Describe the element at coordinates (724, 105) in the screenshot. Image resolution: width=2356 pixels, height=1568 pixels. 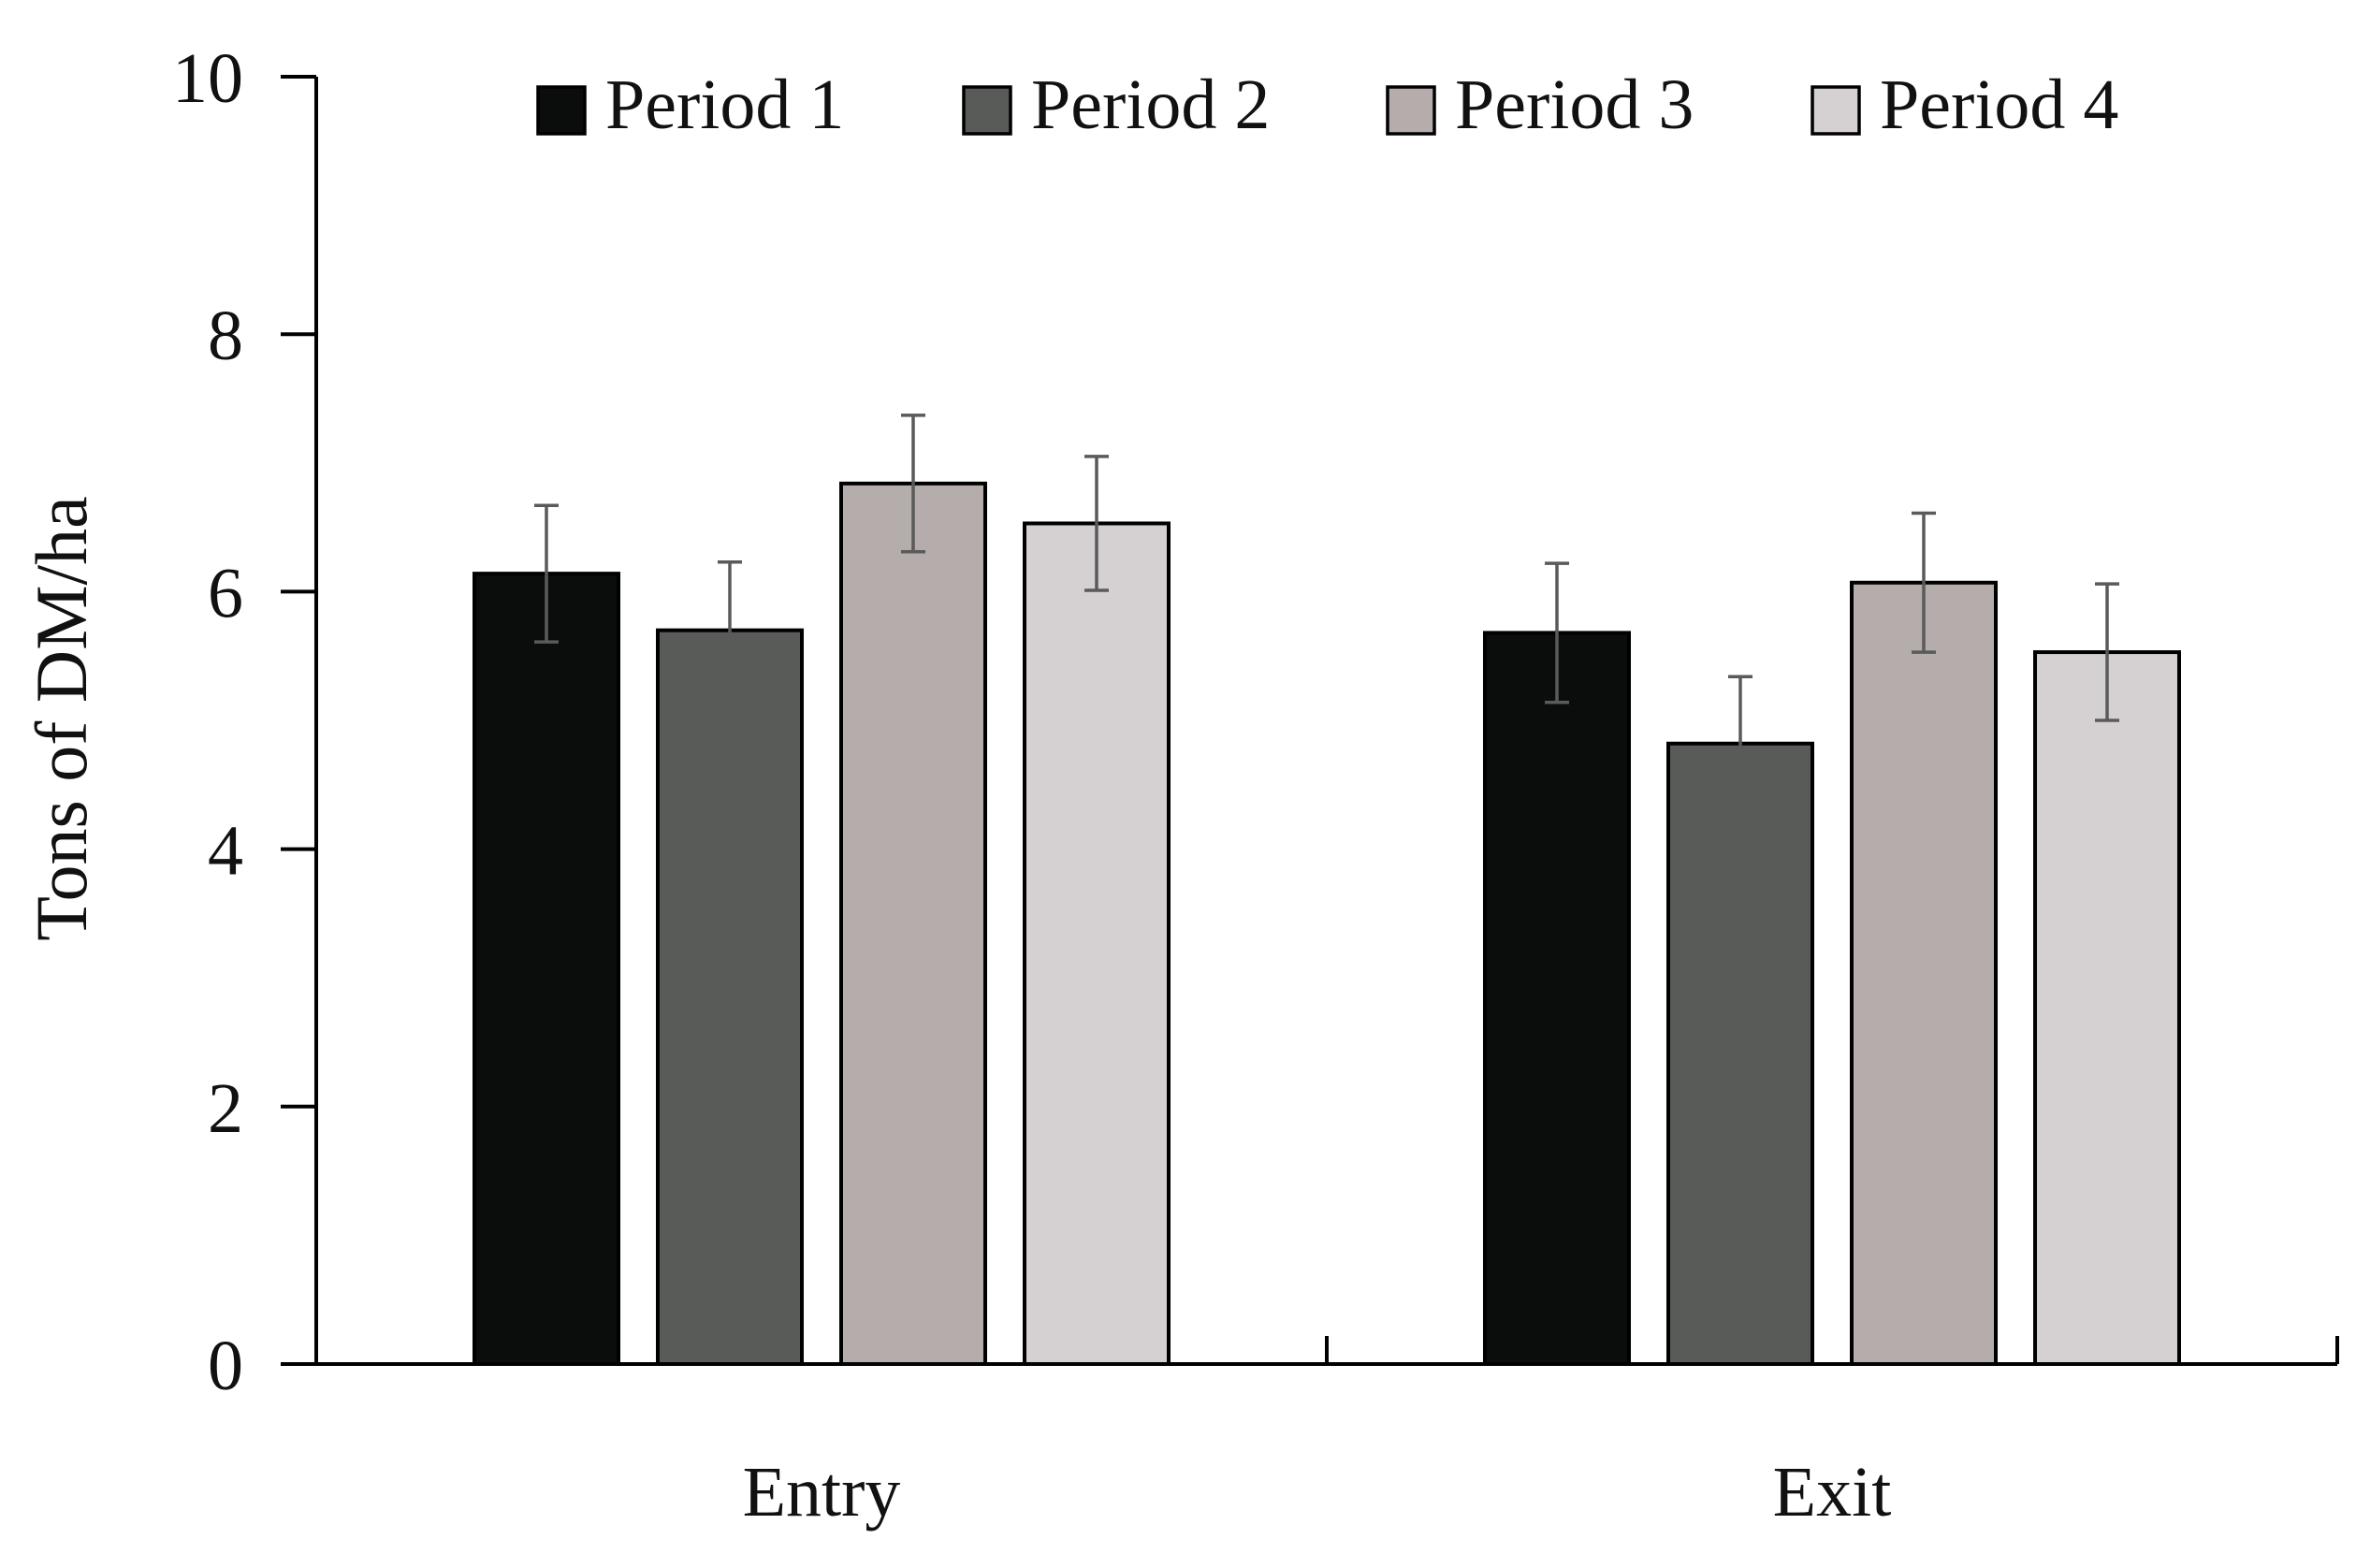
I see `legend-label-period-1: Period 1` at that location.